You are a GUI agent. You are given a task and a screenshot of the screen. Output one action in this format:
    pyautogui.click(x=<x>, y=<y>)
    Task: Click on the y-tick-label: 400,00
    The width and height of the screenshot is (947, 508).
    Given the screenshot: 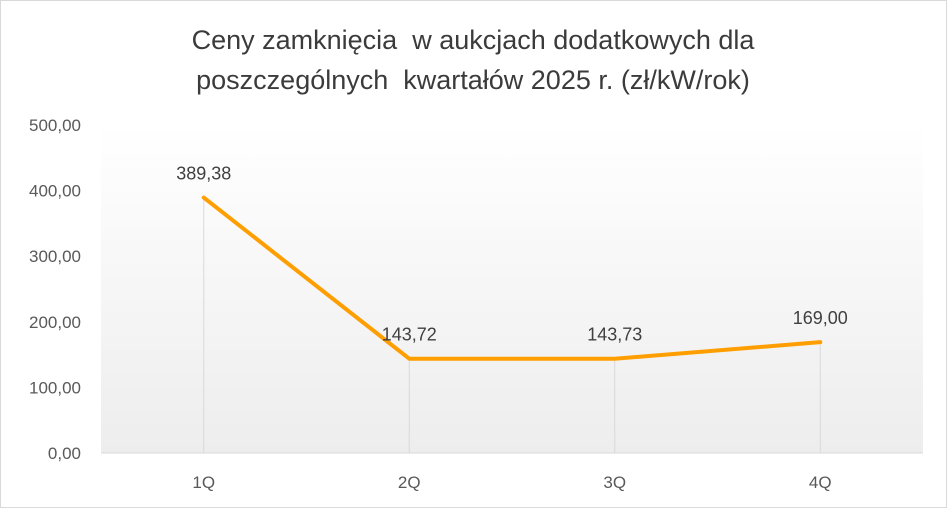 What is the action you would take?
    pyautogui.click(x=55, y=191)
    